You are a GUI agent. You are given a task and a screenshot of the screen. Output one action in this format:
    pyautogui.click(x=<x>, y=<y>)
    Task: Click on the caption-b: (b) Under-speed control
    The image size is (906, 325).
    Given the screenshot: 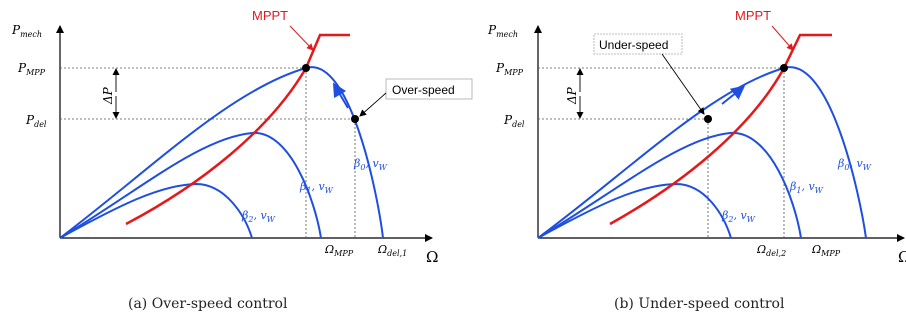 What is the action you would take?
    pyautogui.click(x=699, y=304)
    